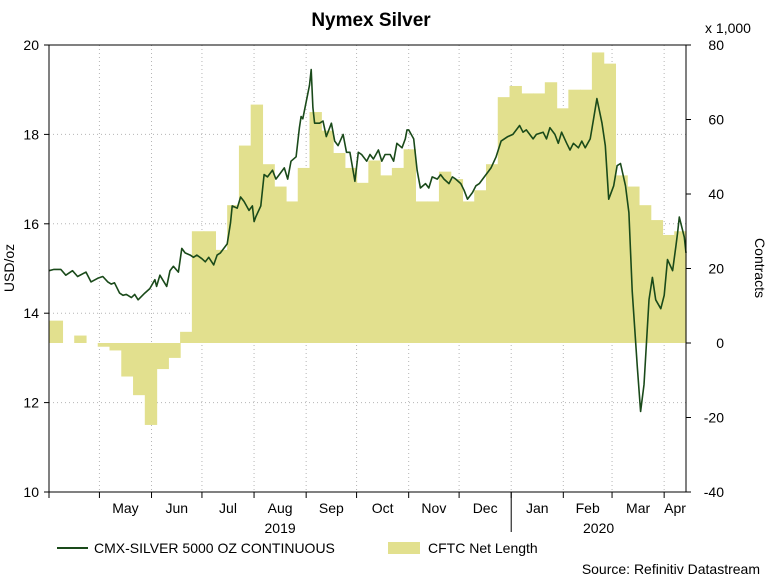 Image resolution: width=769 pixels, height=578 pixels. Describe the element at coordinates (228, 508) in the screenshot. I see `x-month-label: Jul` at that location.